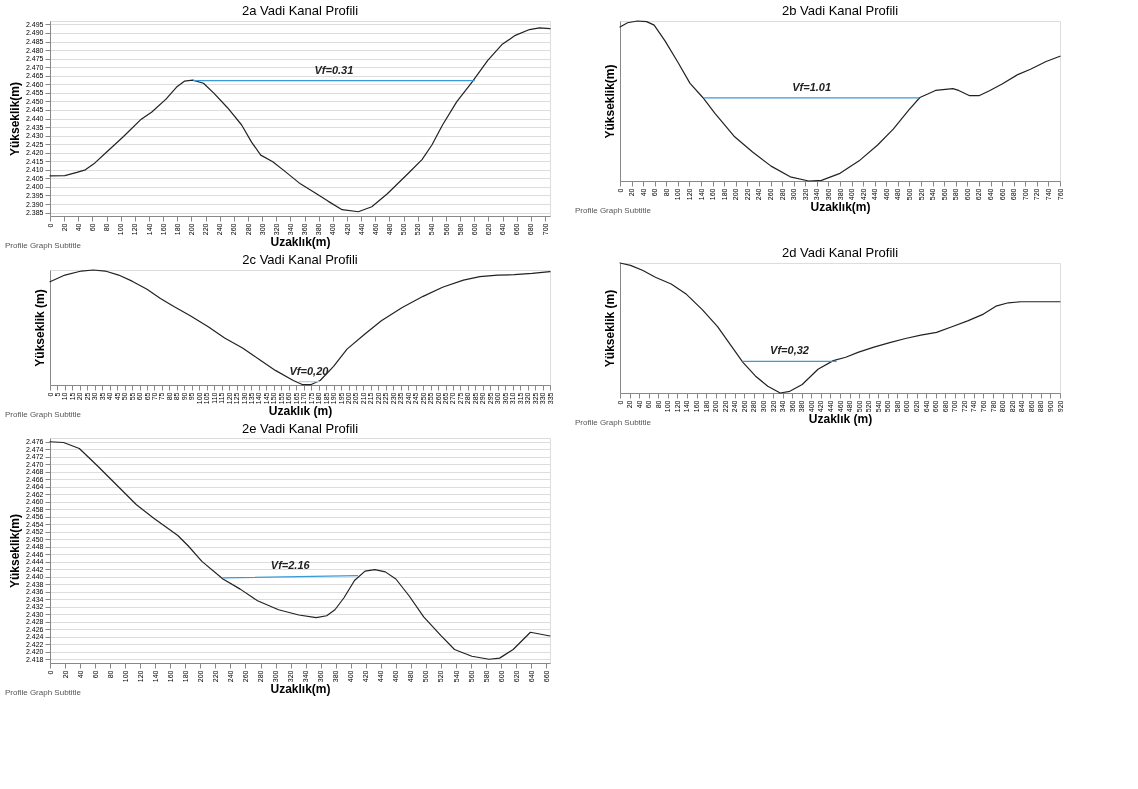 The image size is (1138, 789). I want to click on chart-title: 2e Vadi Kanal Profili, so click(300, 428).